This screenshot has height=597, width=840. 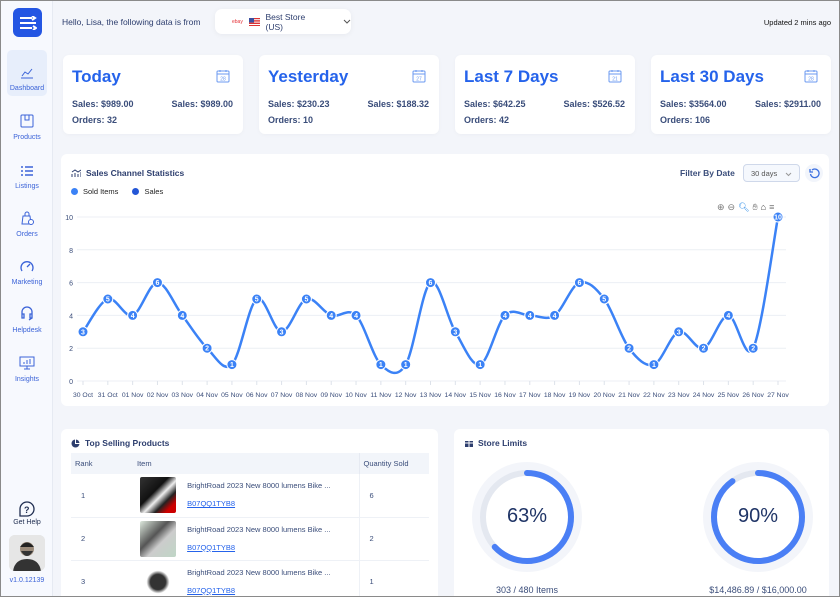 What do you see at coordinates (755, 207) in the screenshot?
I see `pan-hand-icon: ✋︎` at bounding box center [755, 207].